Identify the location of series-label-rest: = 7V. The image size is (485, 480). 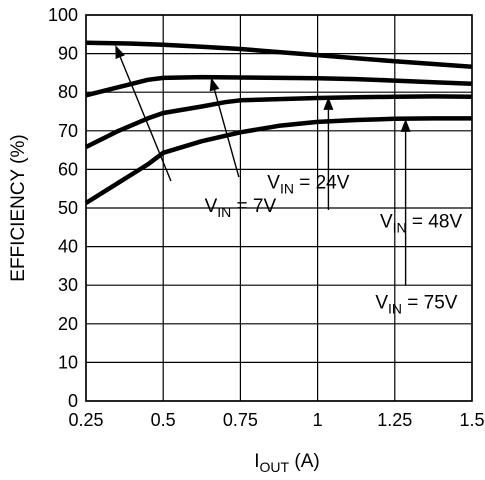
(253, 206).